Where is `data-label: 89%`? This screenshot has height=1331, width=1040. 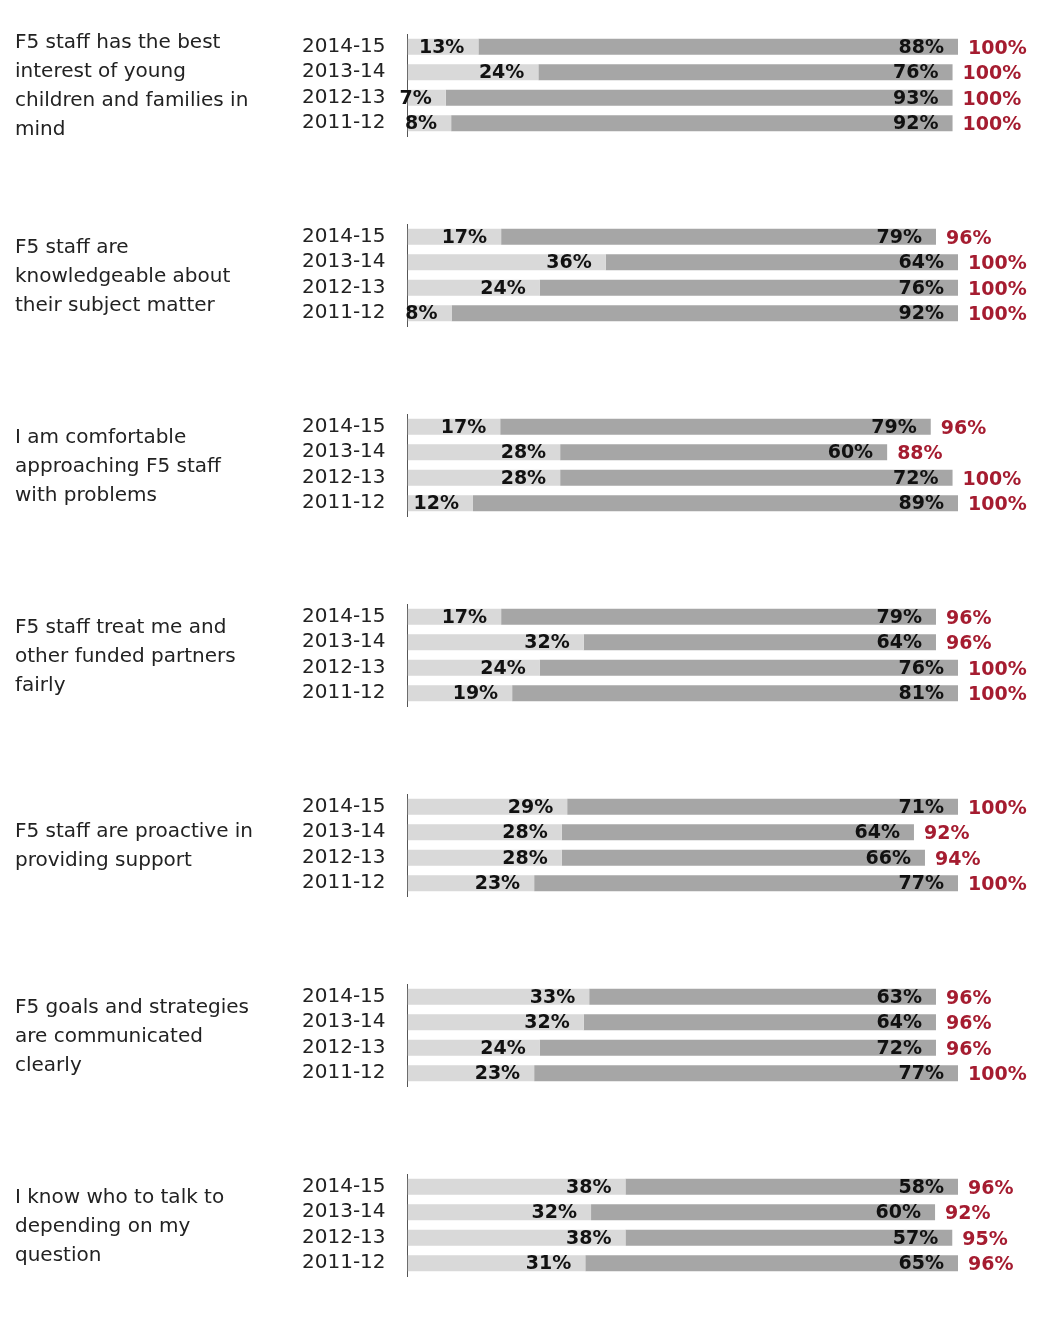
data-label: 89% is located at coordinates (921, 502).